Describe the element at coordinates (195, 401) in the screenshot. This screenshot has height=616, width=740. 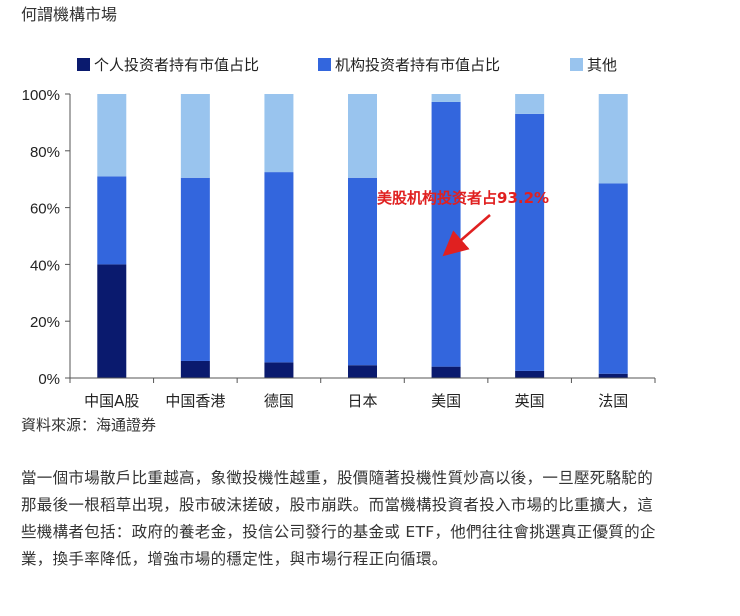
I see `x-tick-label: 中国香港` at that location.